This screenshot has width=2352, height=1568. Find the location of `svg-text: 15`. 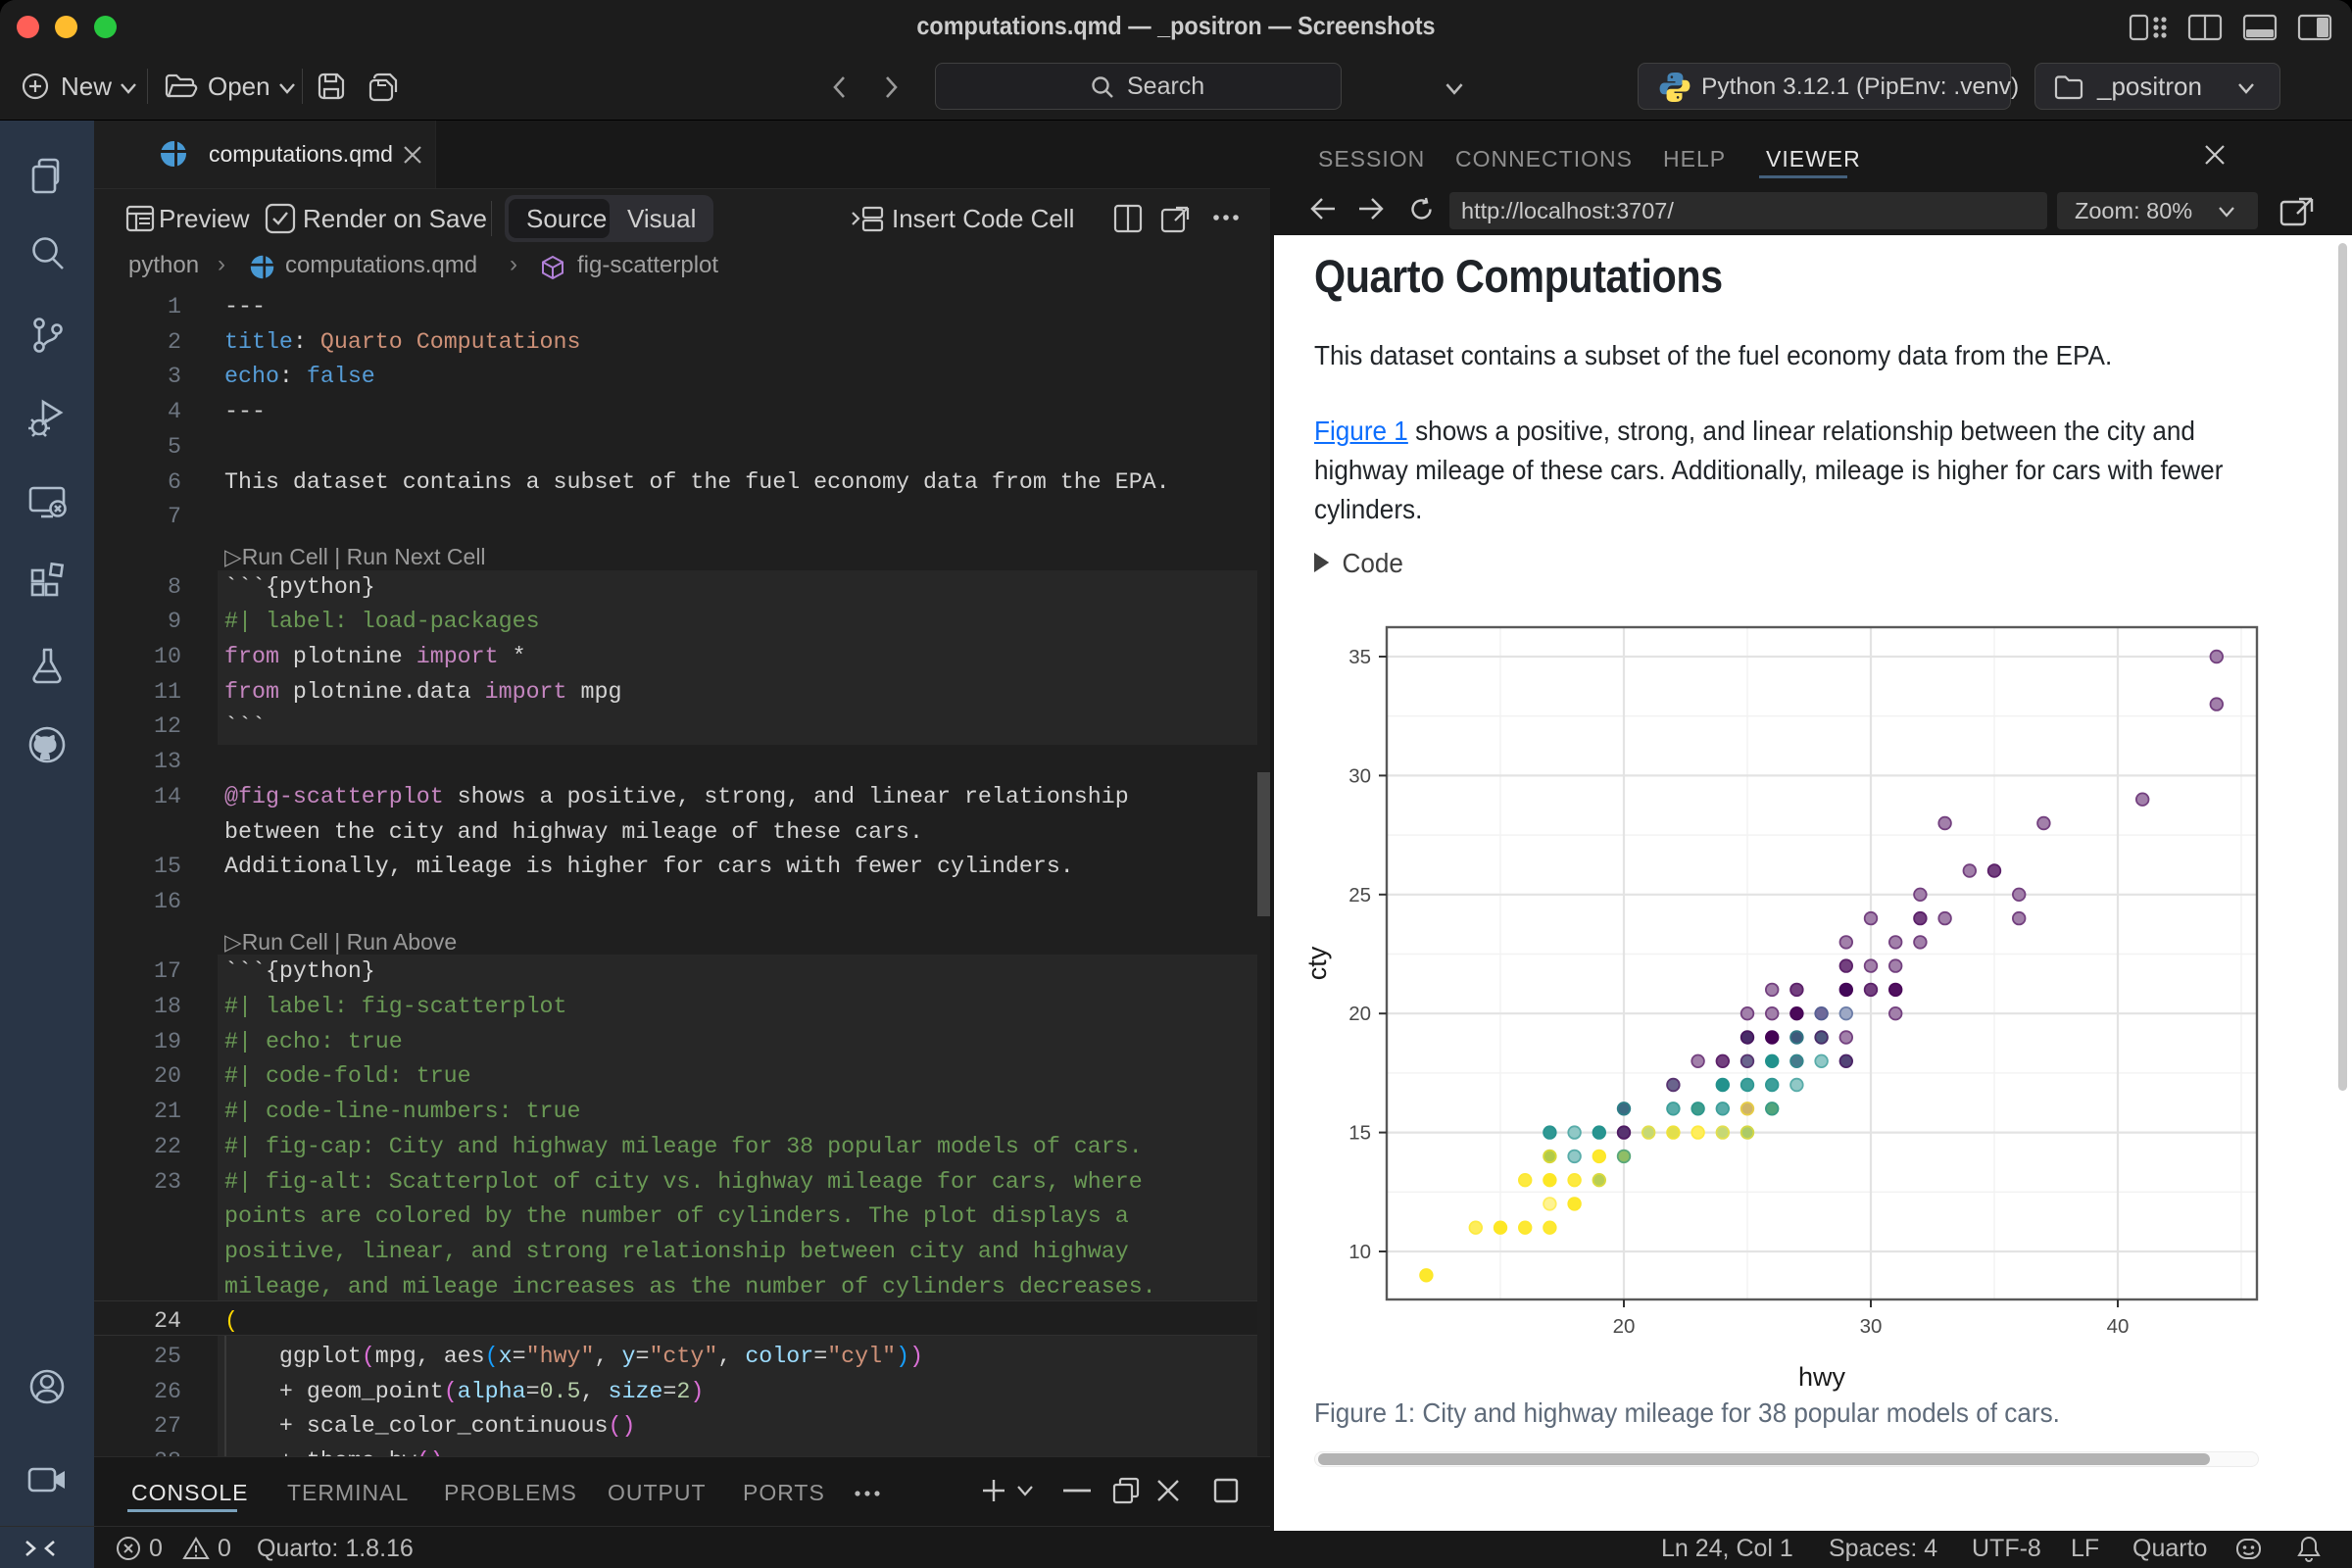

svg-text: 15 is located at coordinates (1359, 1133).